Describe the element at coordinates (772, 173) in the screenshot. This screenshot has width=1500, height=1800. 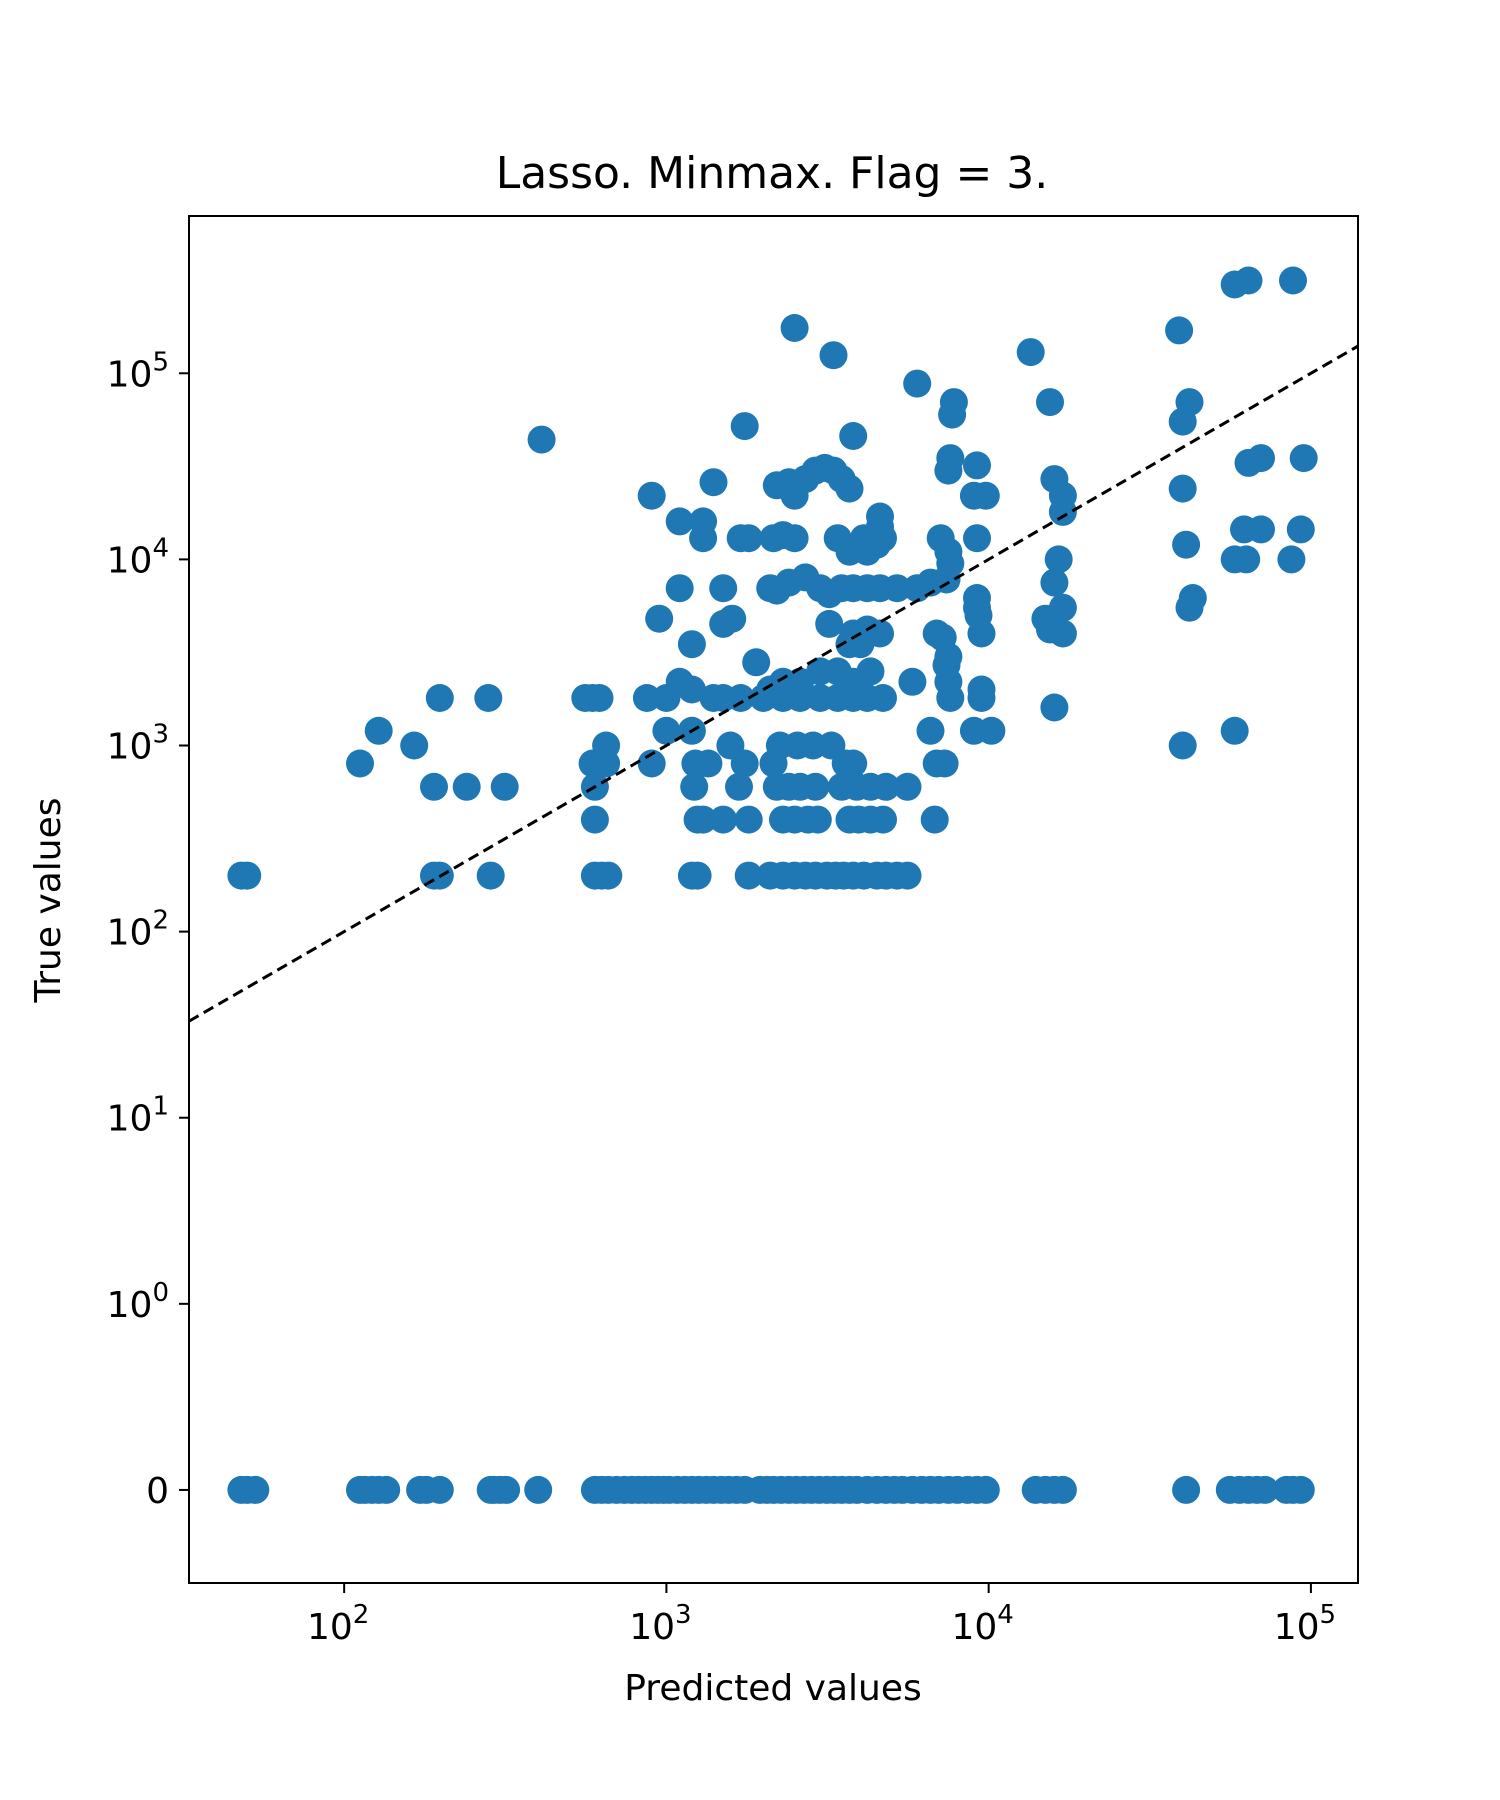
I see `chart-title: Lasso. Minmax. Flag = 3.` at that location.